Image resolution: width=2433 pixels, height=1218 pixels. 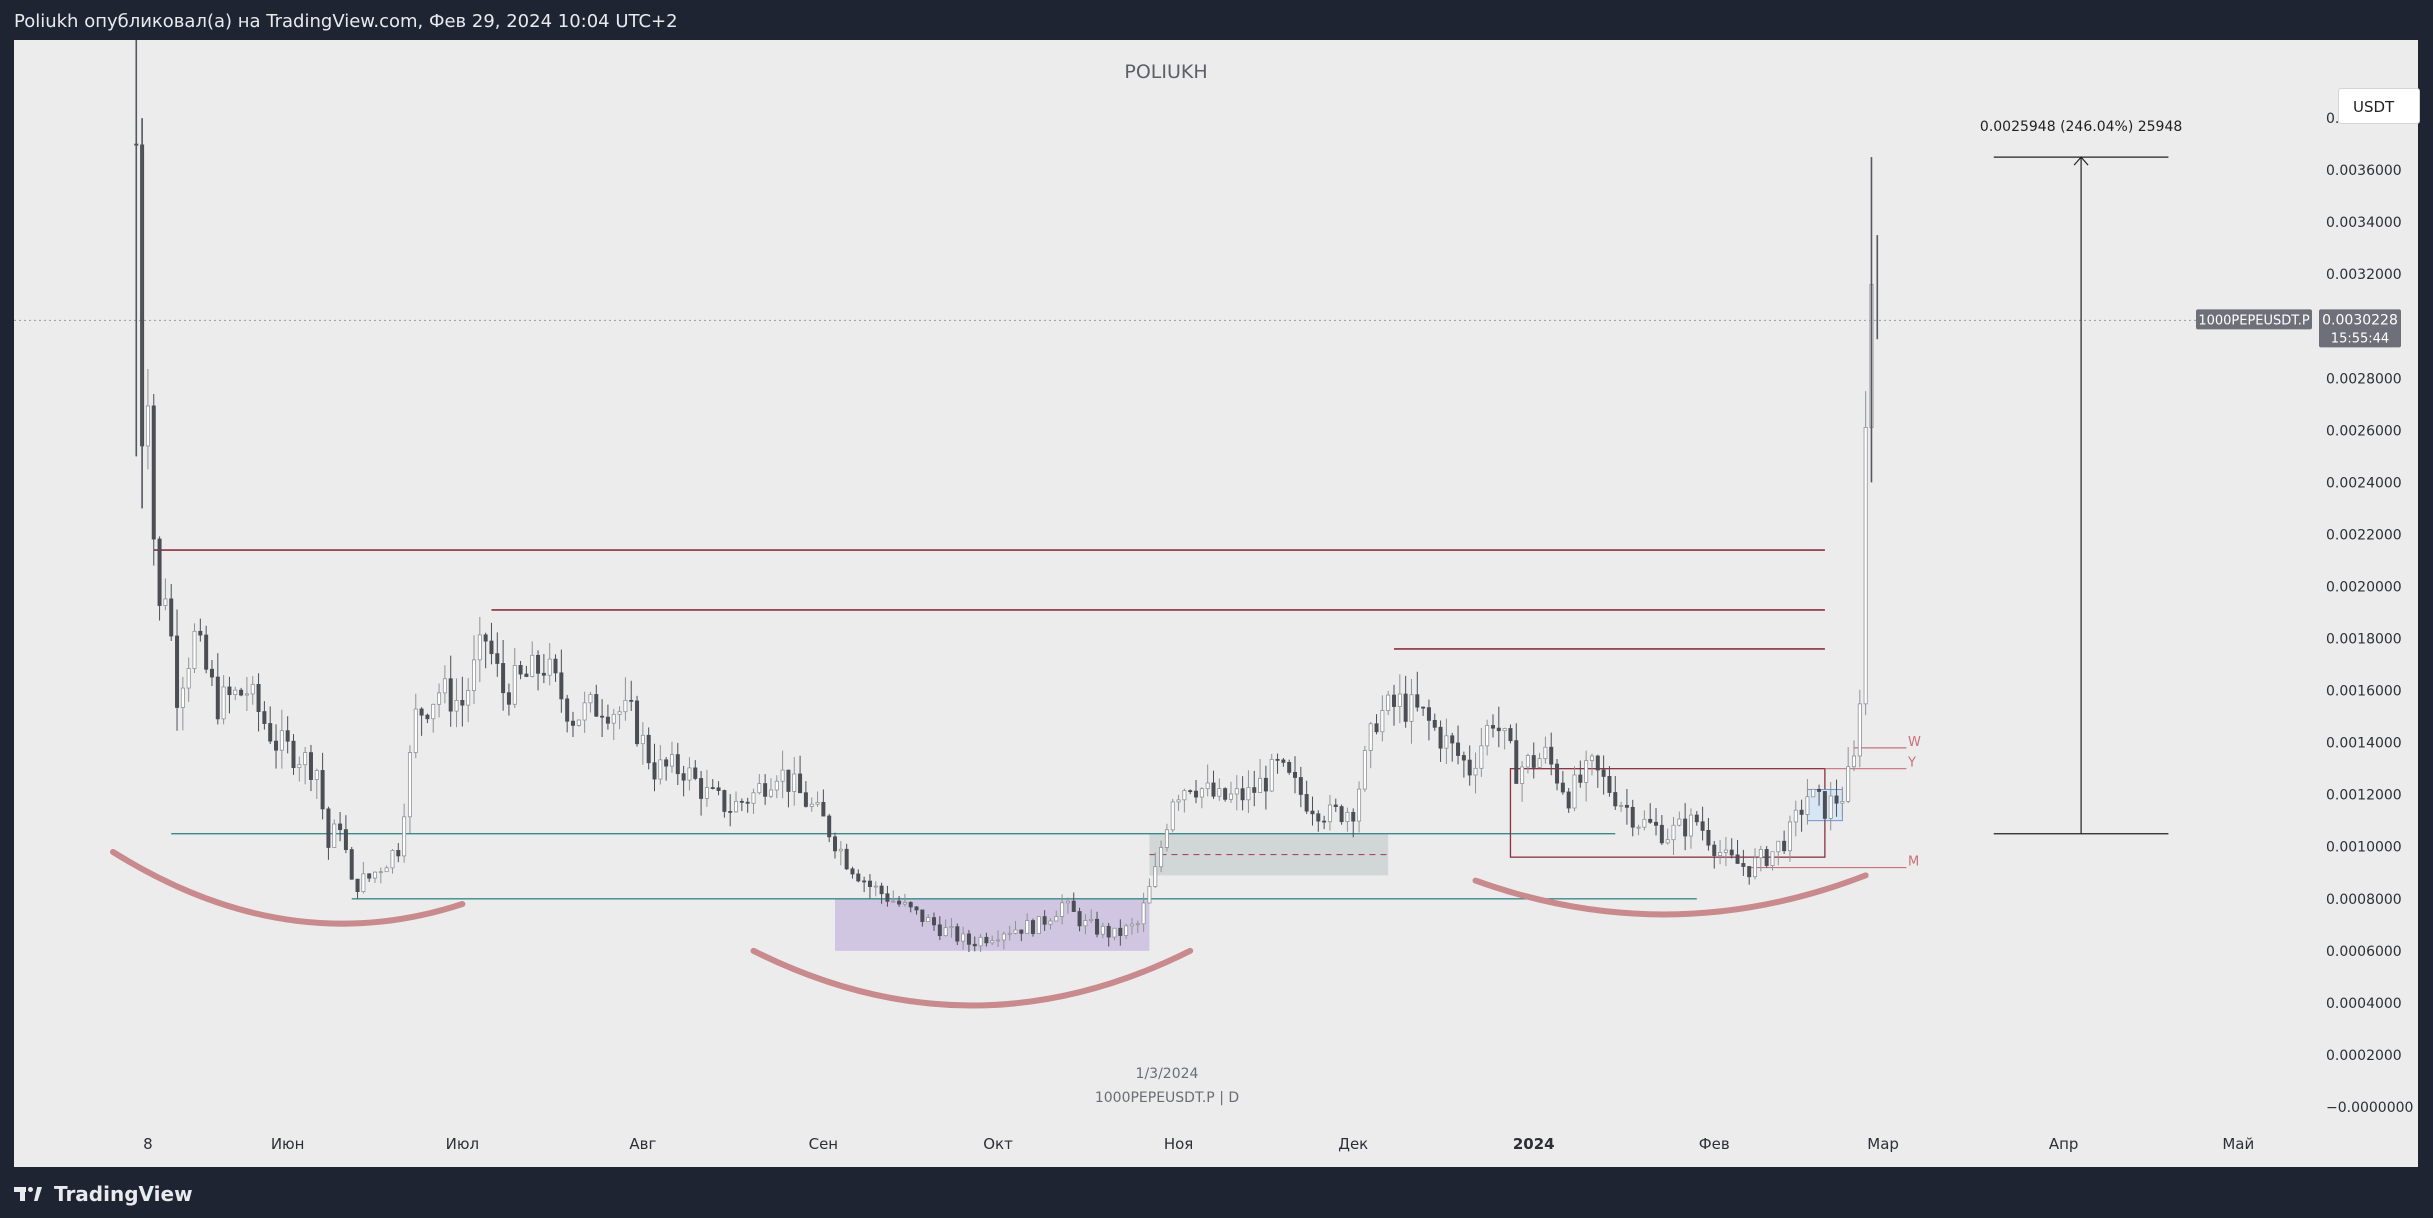 I want to click on level-label-m: M, so click(x=1913, y=862).